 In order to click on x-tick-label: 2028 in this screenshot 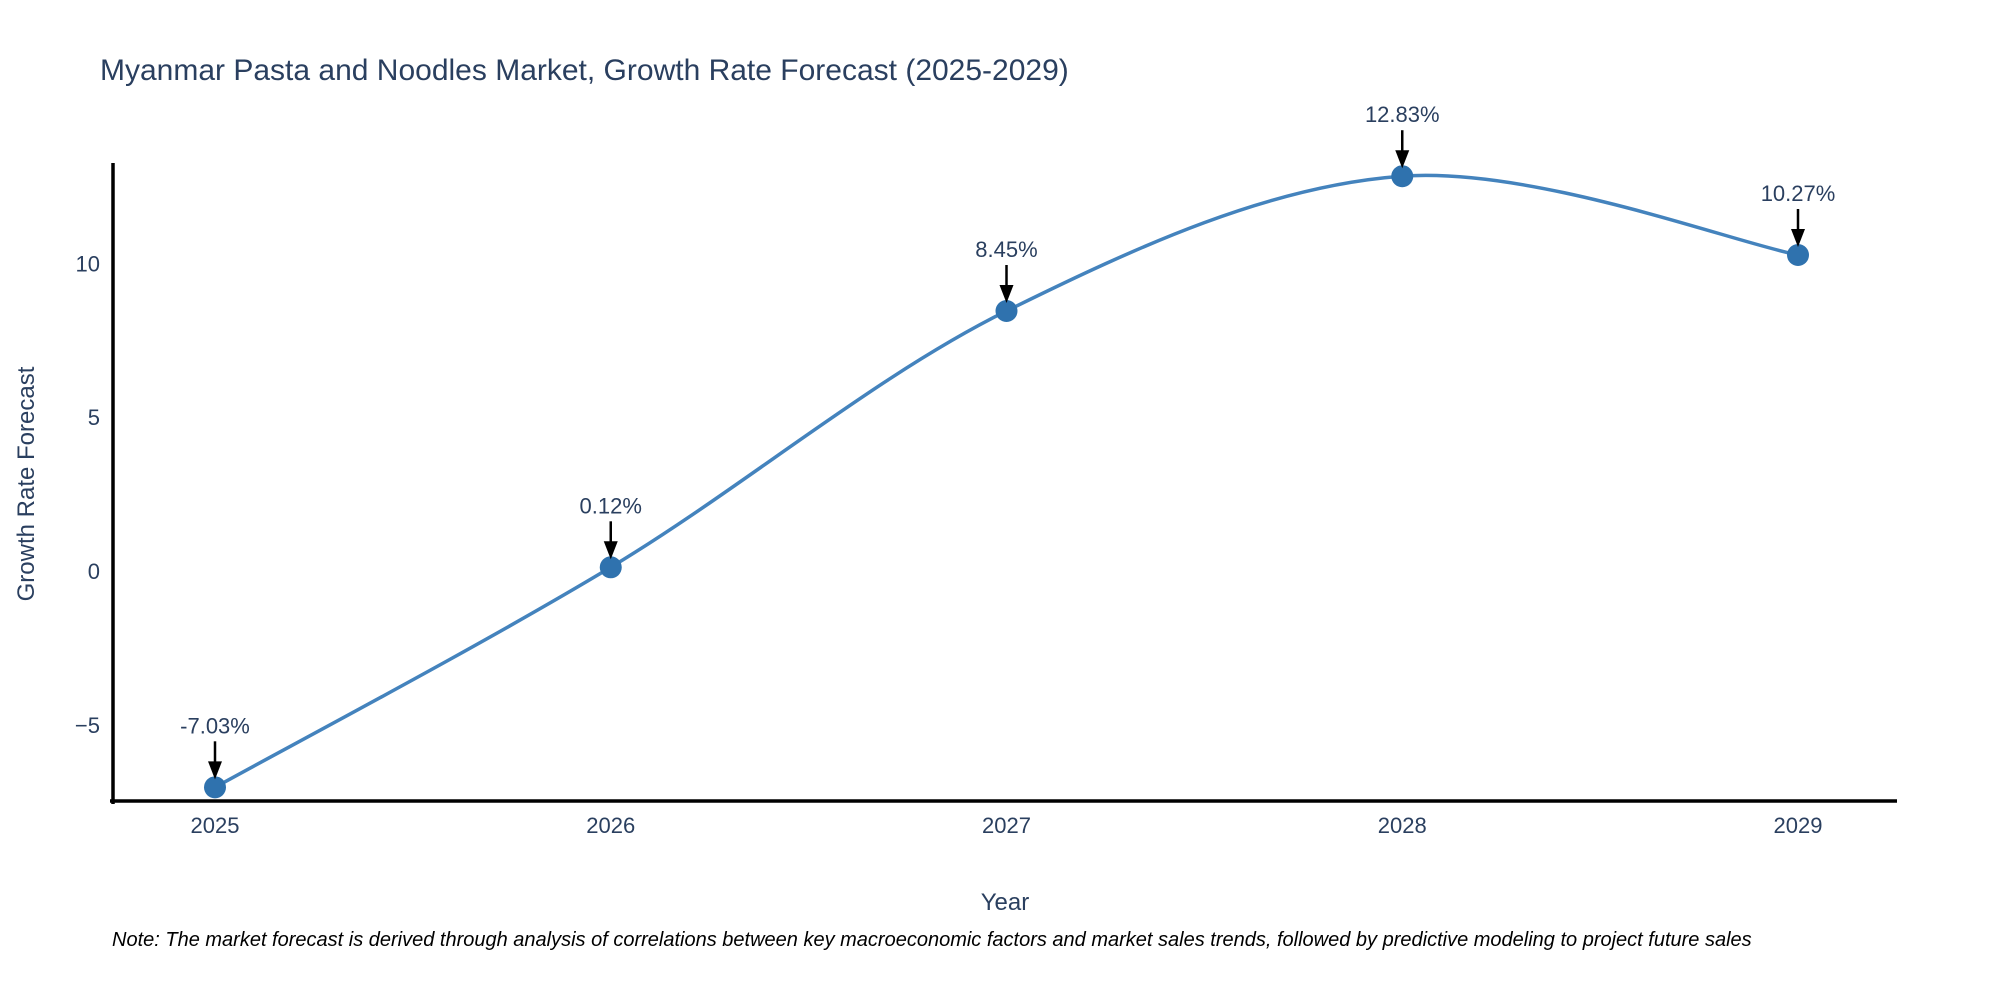, I will do `click(1402, 825)`.